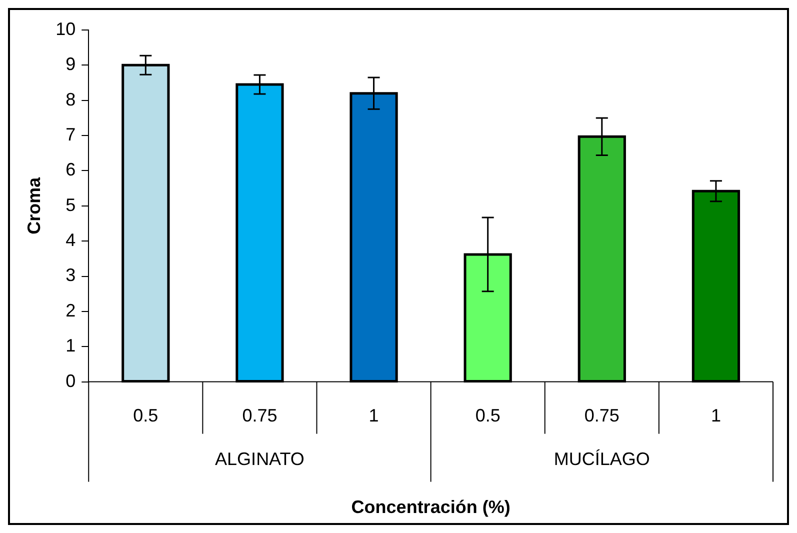 This screenshot has height=533, width=797. Describe the element at coordinates (71, 99) in the screenshot. I see `y-tick-label: 8` at that location.